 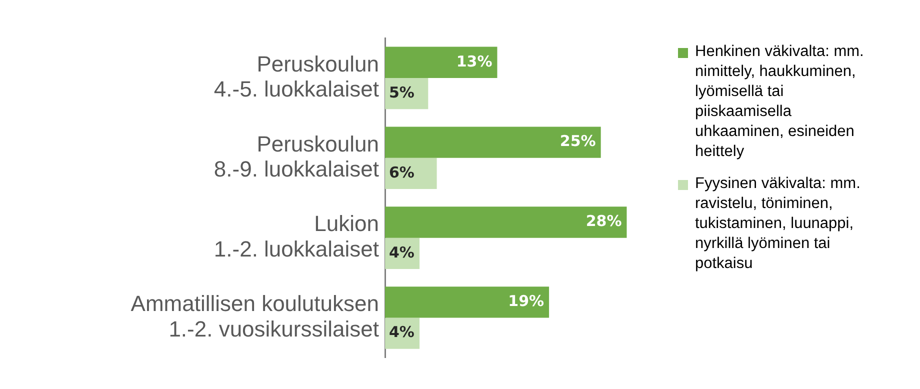 What do you see at coordinates (526, 301) in the screenshot?
I see `data-label: 19%` at bounding box center [526, 301].